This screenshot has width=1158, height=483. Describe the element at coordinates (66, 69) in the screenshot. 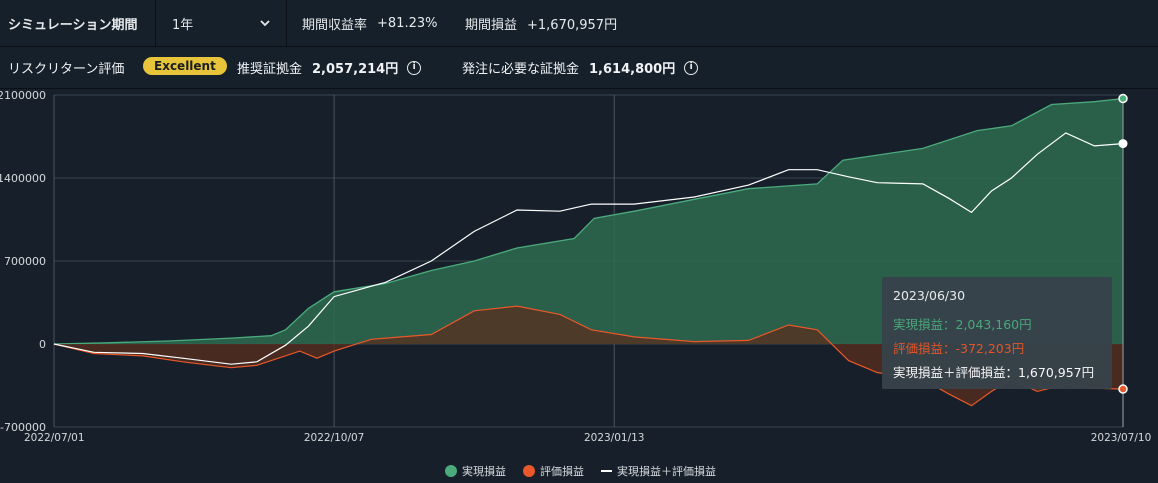

I see `risk-label: リスクリターン評価` at that location.